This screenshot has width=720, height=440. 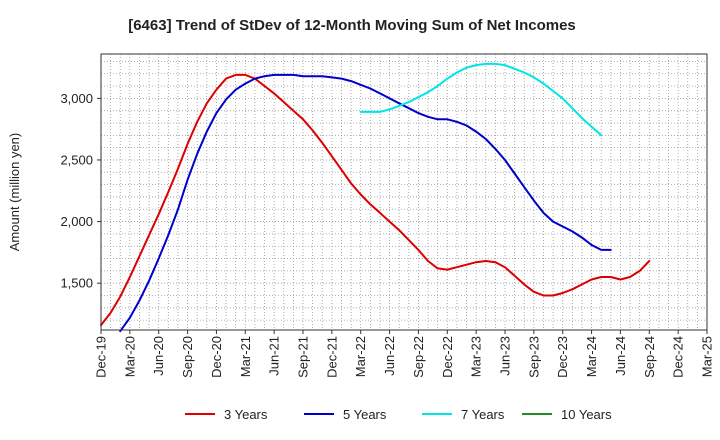 What do you see at coordinates (483, 414) in the screenshot?
I see `legend-label: 7 Years` at bounding box center [483, 414].